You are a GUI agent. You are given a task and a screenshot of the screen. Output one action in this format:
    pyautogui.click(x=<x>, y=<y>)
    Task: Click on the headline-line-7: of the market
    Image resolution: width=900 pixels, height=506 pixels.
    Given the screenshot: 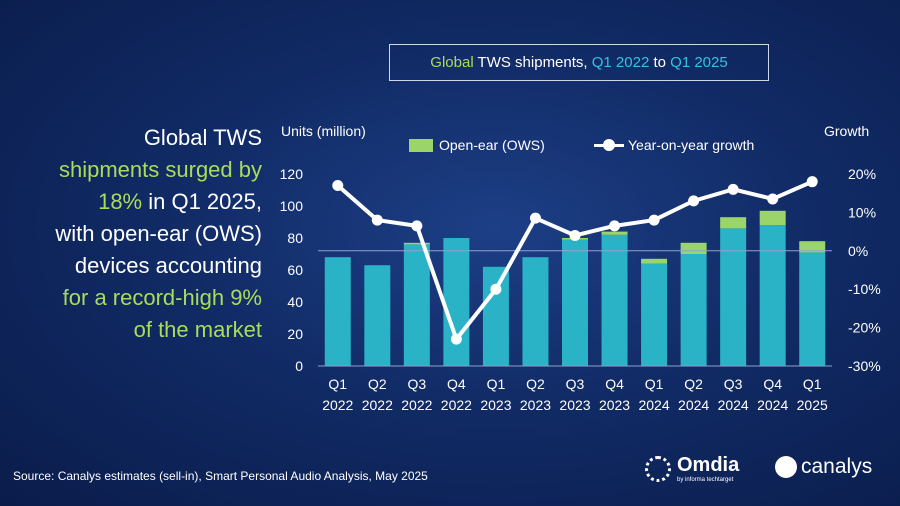 What is the action you would take?
    pyautogui.click(x=197, y=329)
    